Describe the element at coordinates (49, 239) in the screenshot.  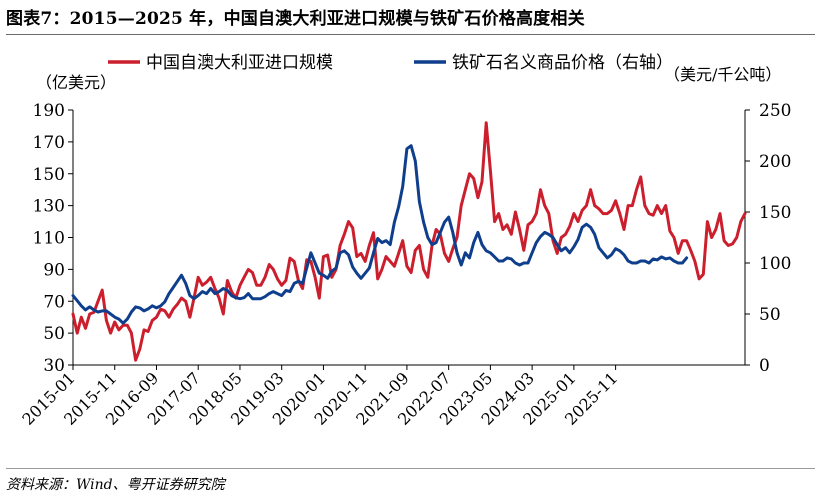
I see `y-left-tick-label: 110` at that location.